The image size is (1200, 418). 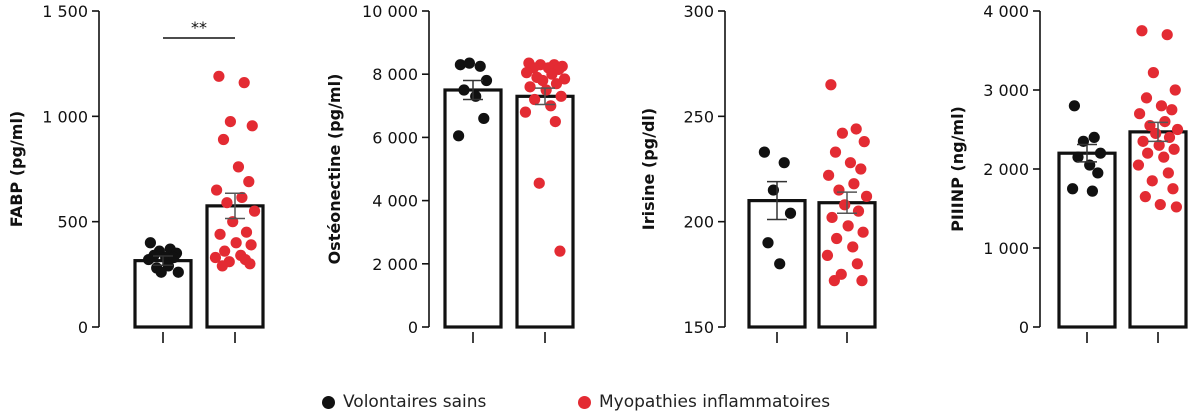 What do you see at coordinates (395, 201) in the screenshot?
I see `y-tick-label: 4 000` at bounding box center [395, 201].